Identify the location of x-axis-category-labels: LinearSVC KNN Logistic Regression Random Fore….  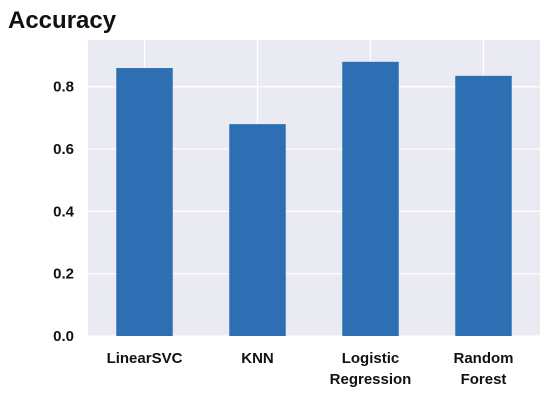
(310, 369).